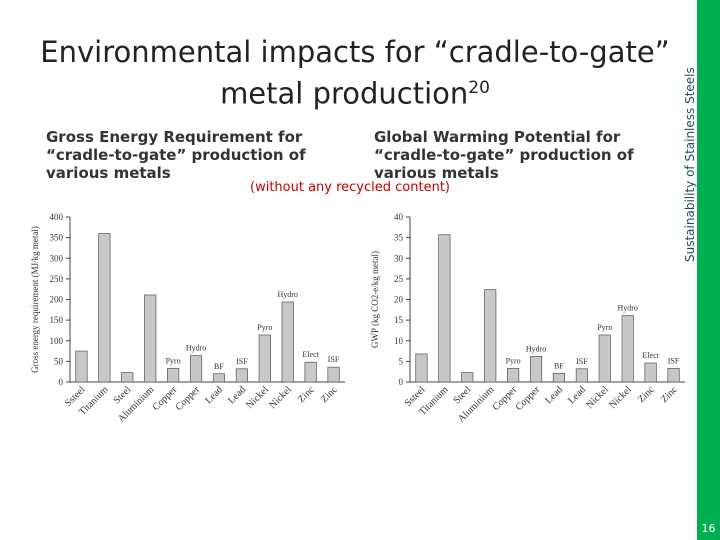 The image size is (720, 540). Describe the element at coordinates (57, 320) in the screenshot. I see `y-tick-label: 150` at that location.